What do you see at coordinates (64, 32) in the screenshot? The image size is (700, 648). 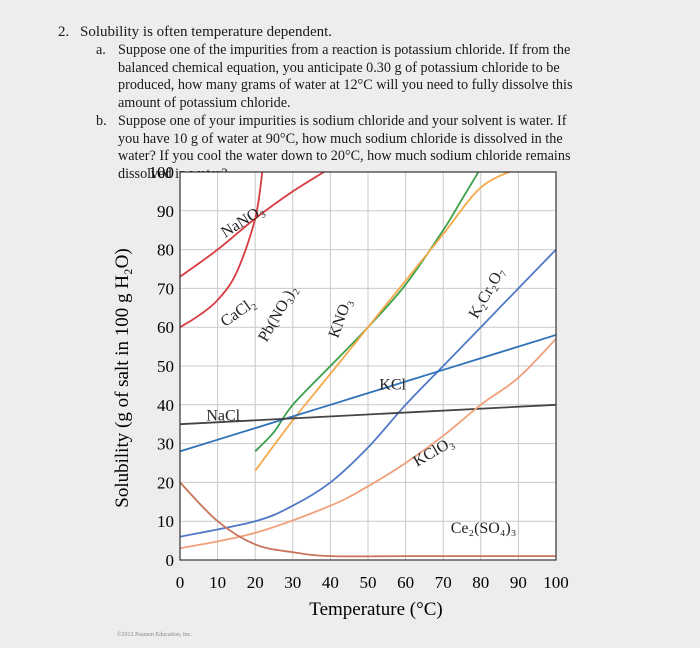 I see `question-number: 2.` at bounding box center [64, 32].